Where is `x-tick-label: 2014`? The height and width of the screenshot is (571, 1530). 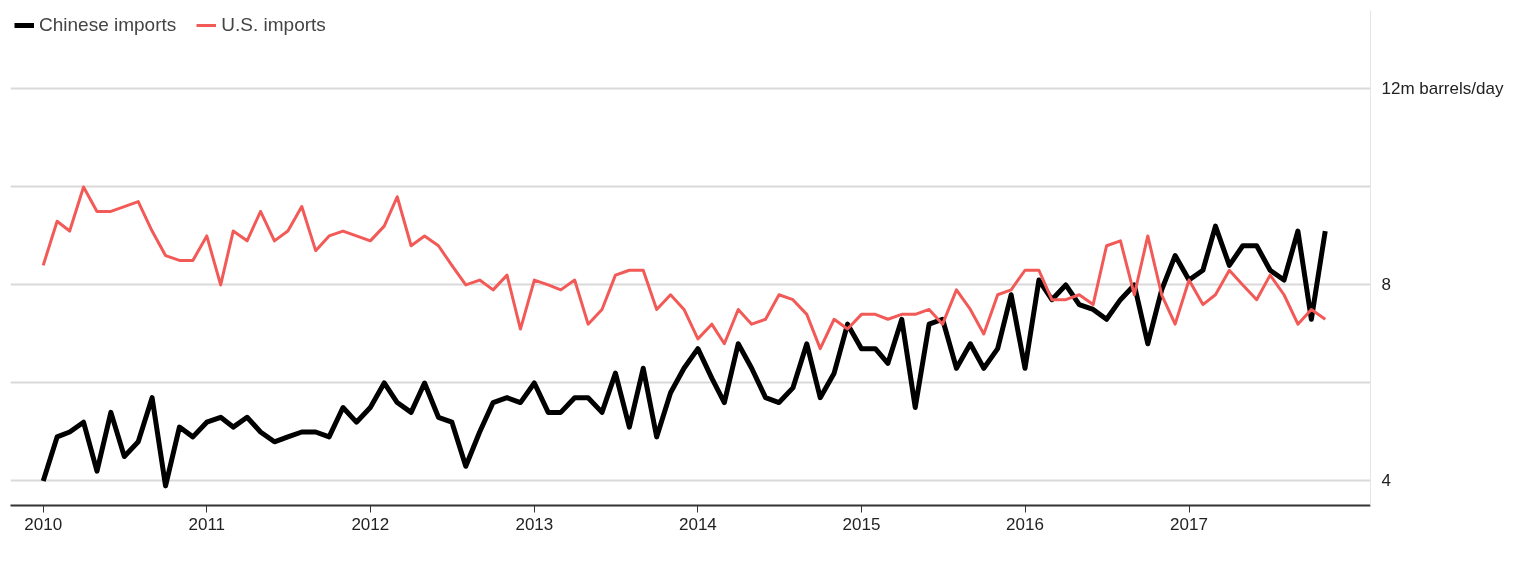 x-tick-label: 2014 is located at coordinates (697, 524).